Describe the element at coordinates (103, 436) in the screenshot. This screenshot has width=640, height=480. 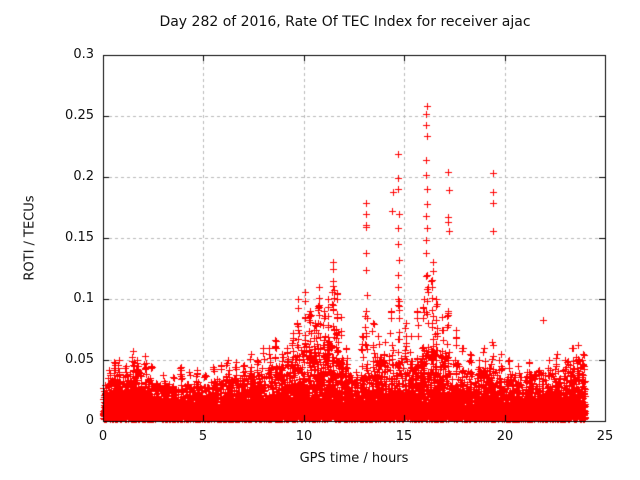
I see `xtick-0: 0` at that location.